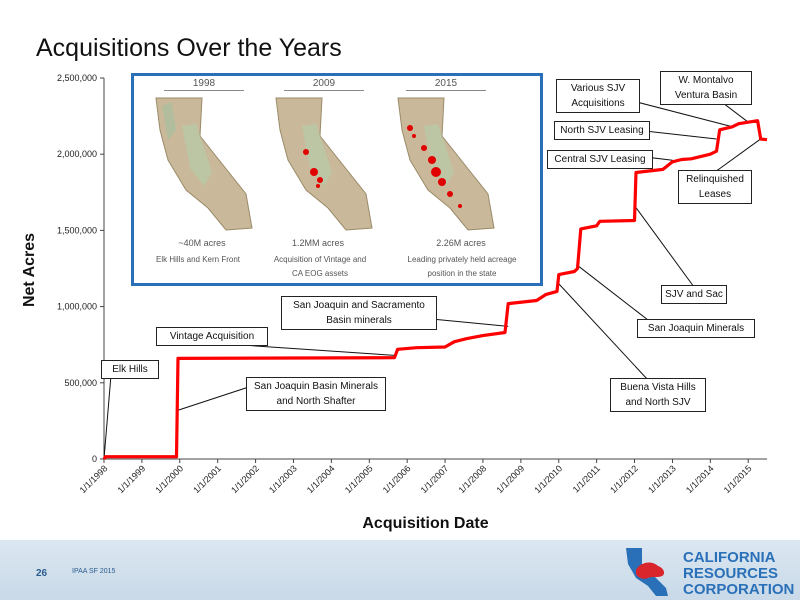  Describe the element at coordinates (131, 479) in the screenshot. I see `x-tick-label: 1/1/1999` at that location.